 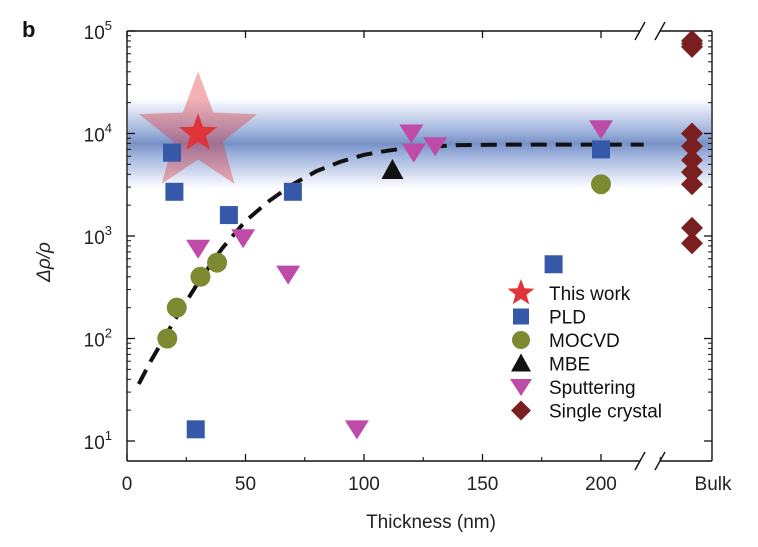 What do you see at coordinates (44, 262) in the screenshot?
I see `y-axis-label: Δρ/ρ` at bounding box center [44, 262].